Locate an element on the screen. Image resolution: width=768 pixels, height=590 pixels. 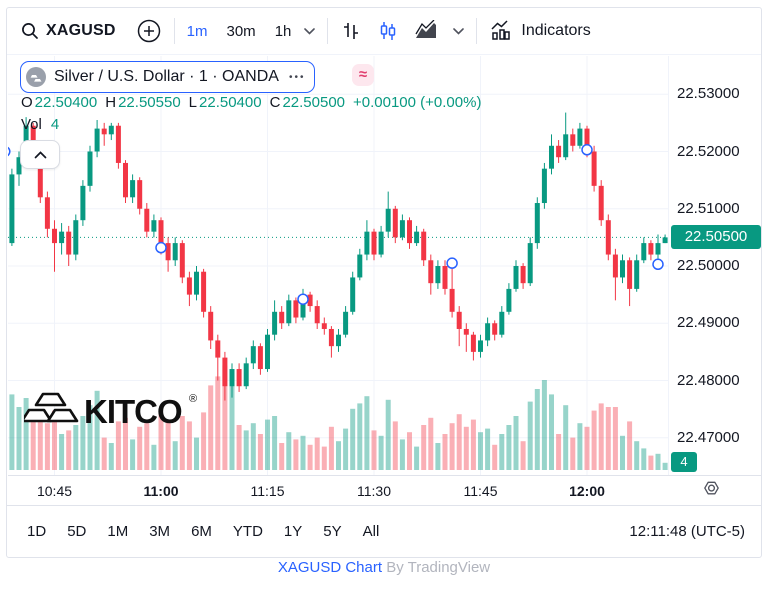
range-button-1Y: 1Y is located at coordinates (293, 531).